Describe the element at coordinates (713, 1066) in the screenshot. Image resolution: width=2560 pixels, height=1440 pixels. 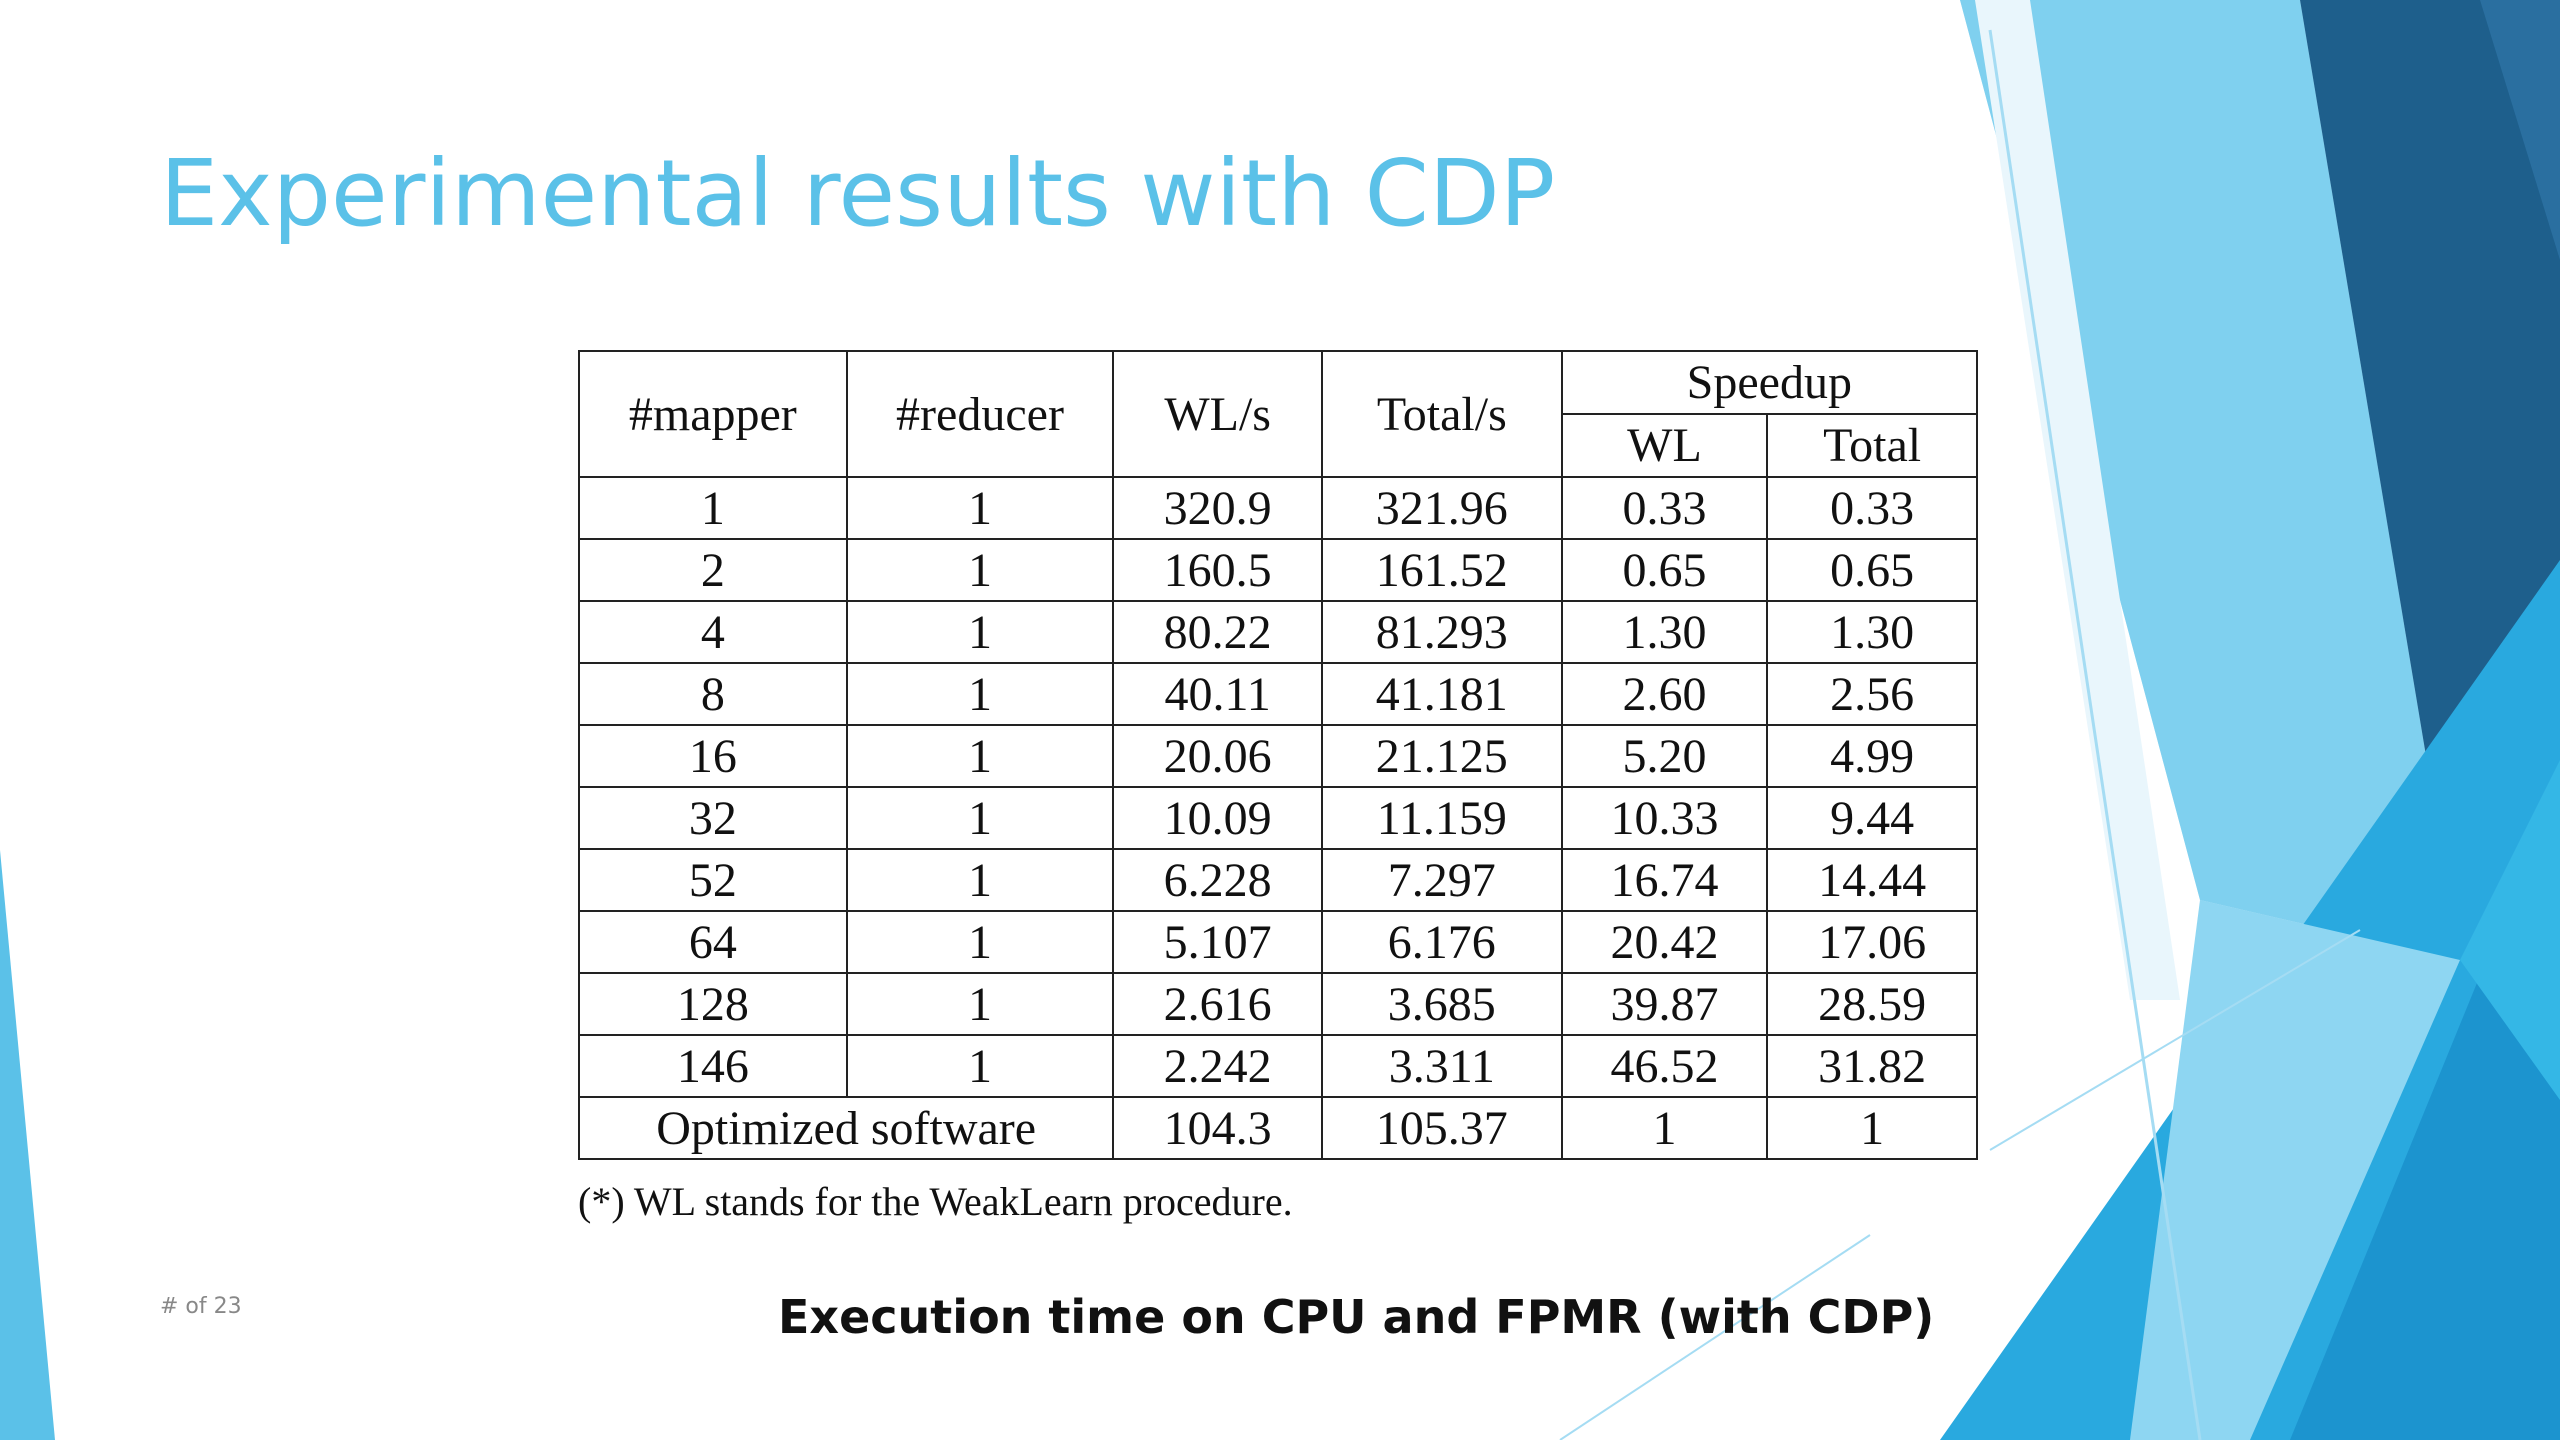
I see `cell-mapper: 146` at that location.